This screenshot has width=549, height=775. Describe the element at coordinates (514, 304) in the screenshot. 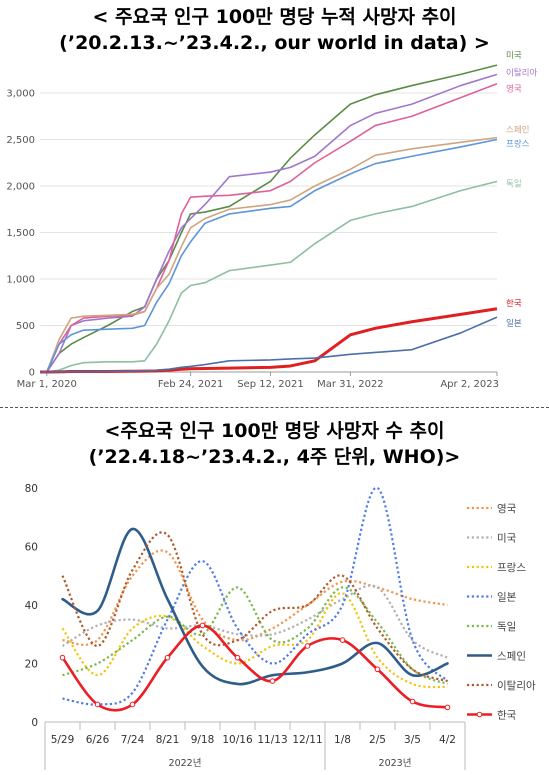

I see `series-end-label: 한국` at that location.